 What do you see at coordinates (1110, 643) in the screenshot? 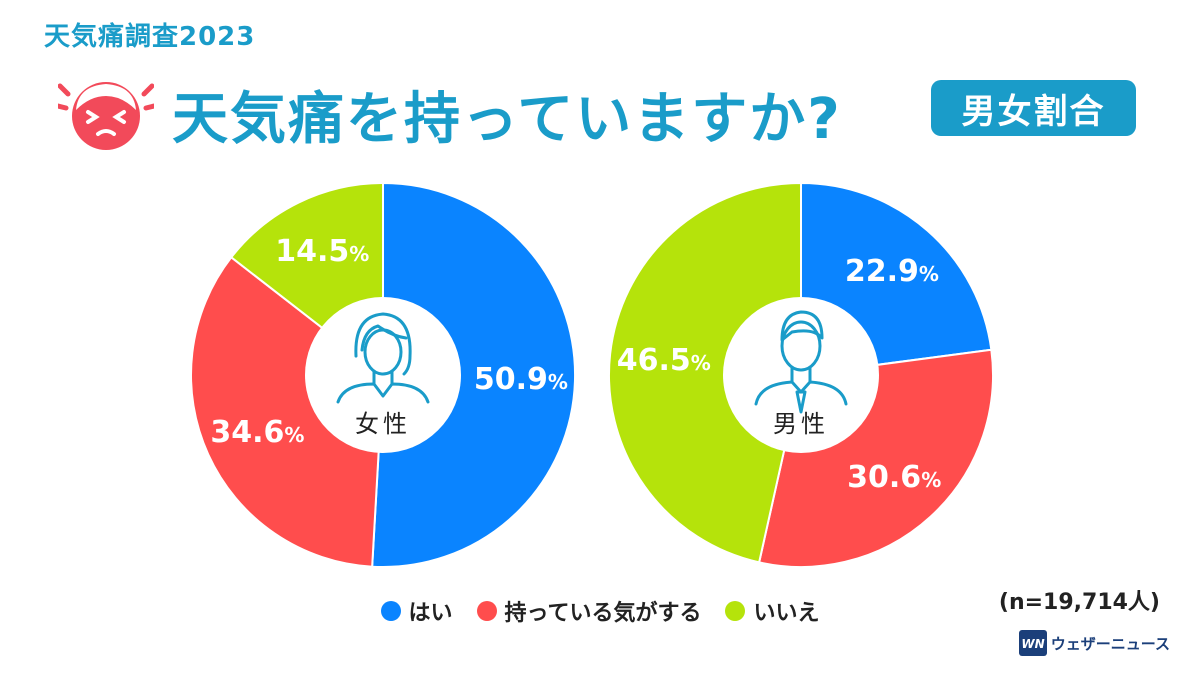
I see `brand-name: ウェザーニュース` at bounding box center [1110, 643].